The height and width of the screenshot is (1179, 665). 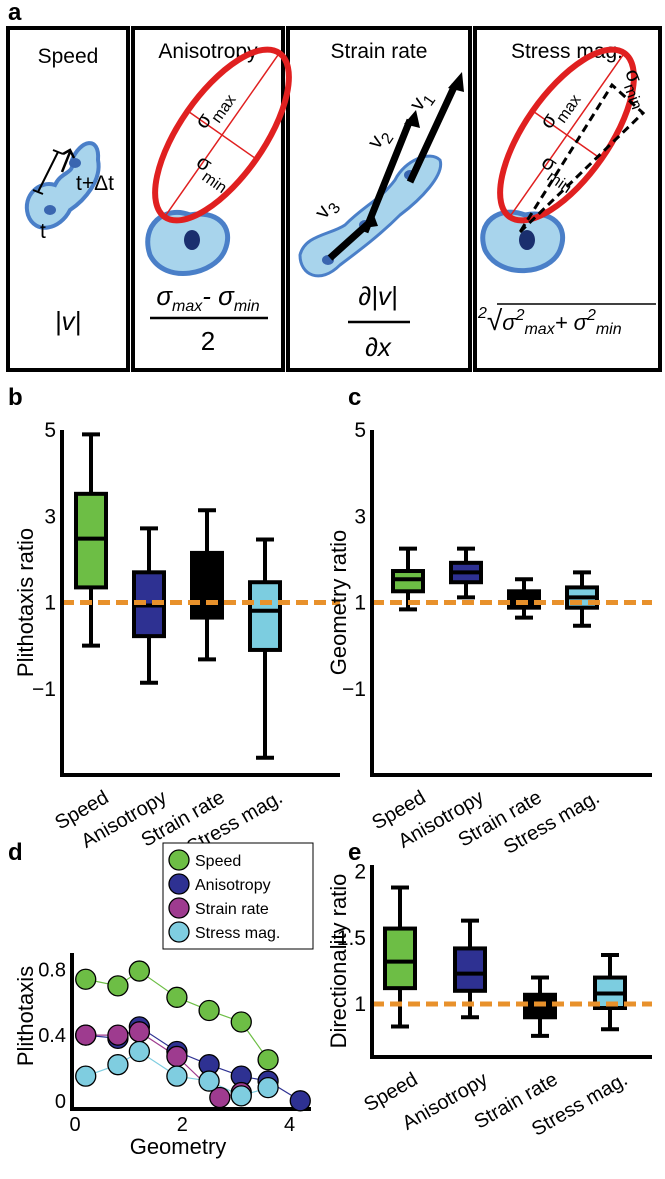 What do you see at coordinates (15, 397) in the screenshot?
I see `panel-label: b` at bounding box center [15, 397].